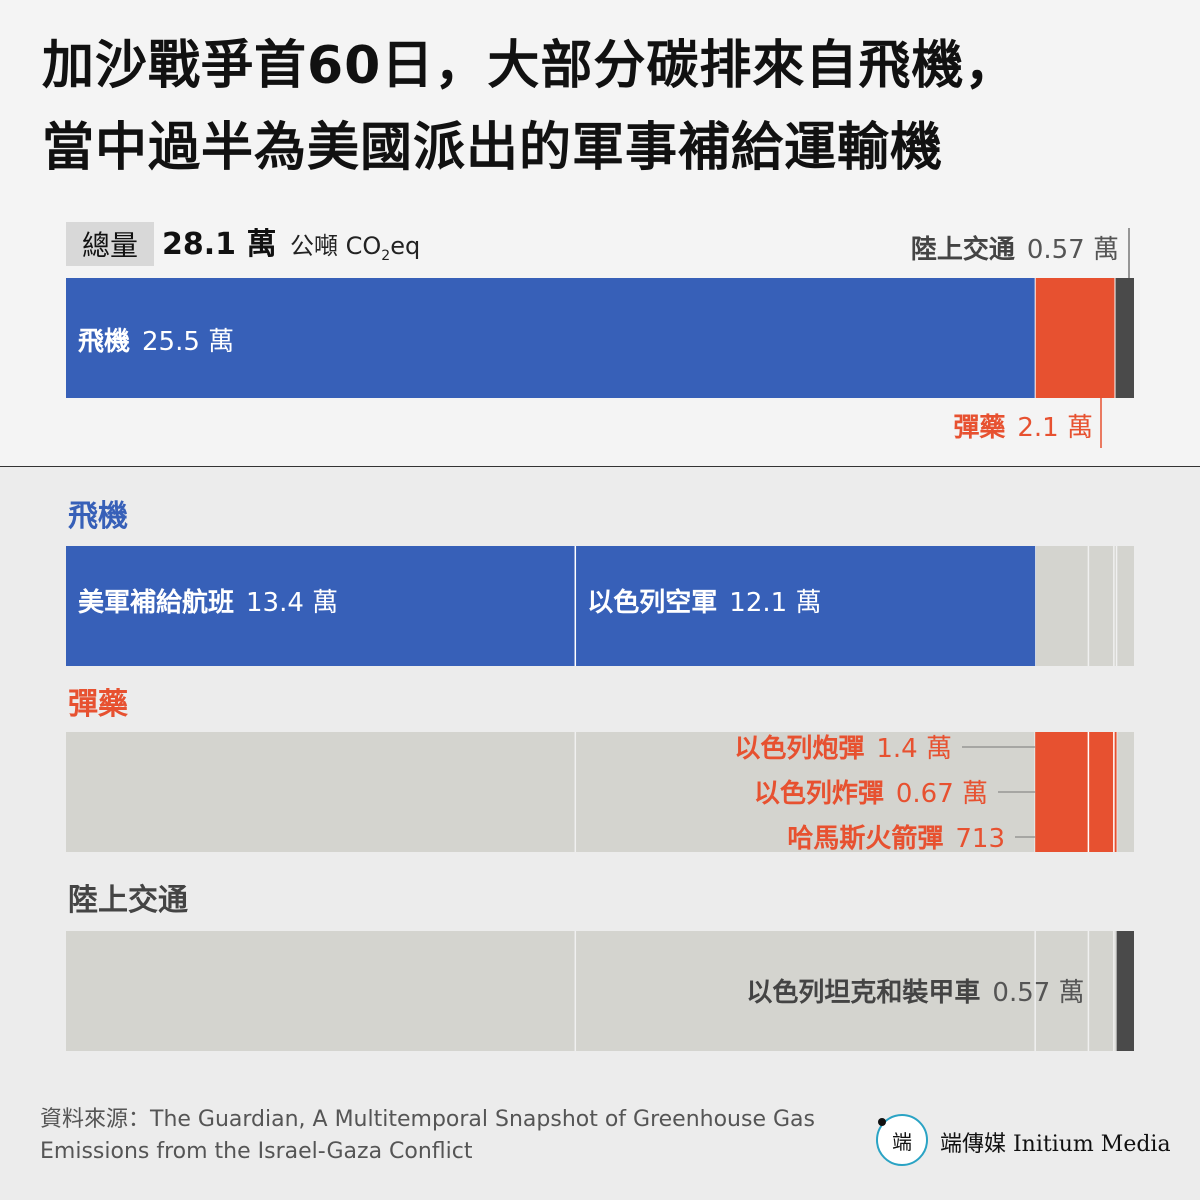  What do you see at coordinates (104, 342) in the screenshot?
I see `total-aircraft-name: 飛機` at bounding box center [104, 342].